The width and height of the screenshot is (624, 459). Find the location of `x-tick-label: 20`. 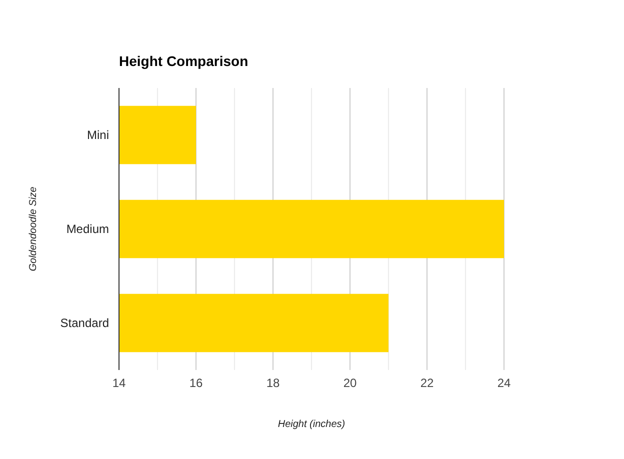

x-tick-label: 20 is located at coordinates (350, 383).